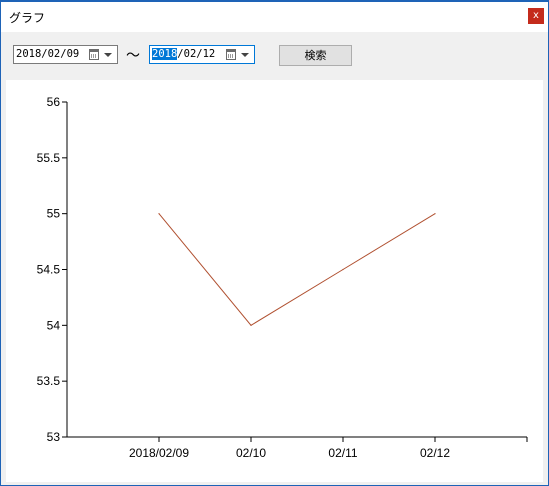 The image size is (549, 486). Describe the element at coordinates (54, 214) in the screenshot. I see `y-tick-label: 55` at that location.